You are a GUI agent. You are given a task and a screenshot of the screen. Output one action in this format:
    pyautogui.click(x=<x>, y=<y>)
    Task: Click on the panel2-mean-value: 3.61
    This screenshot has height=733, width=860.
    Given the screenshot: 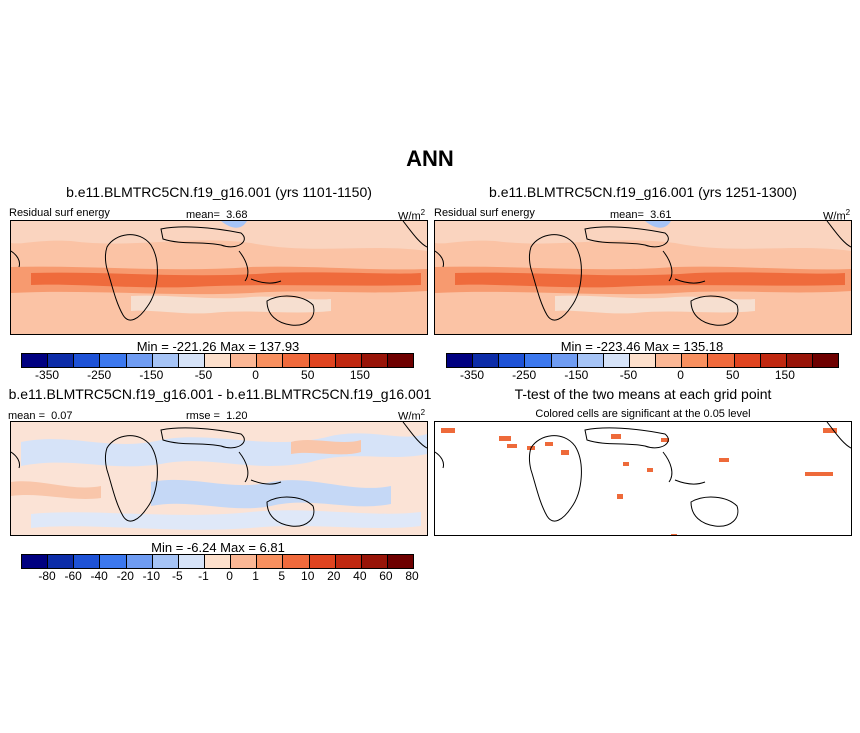 What is the action you would take?
    pyautogui.click(x=661, y=215)
    